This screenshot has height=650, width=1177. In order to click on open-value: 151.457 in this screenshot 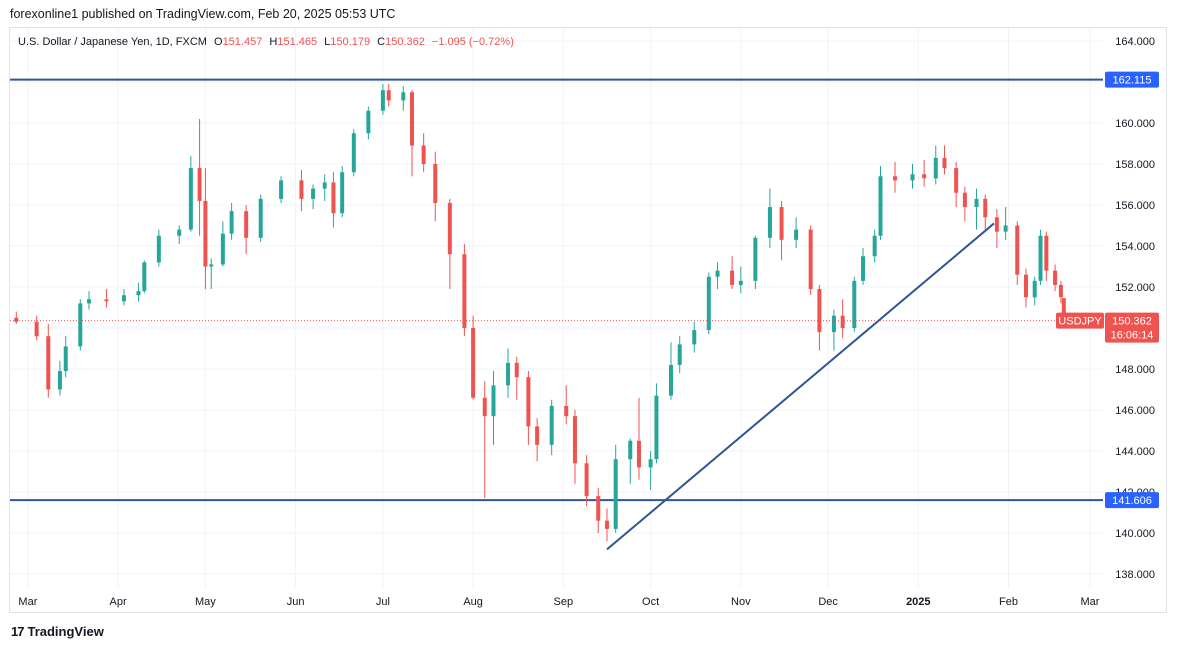, I will do `click(242, 42)`.